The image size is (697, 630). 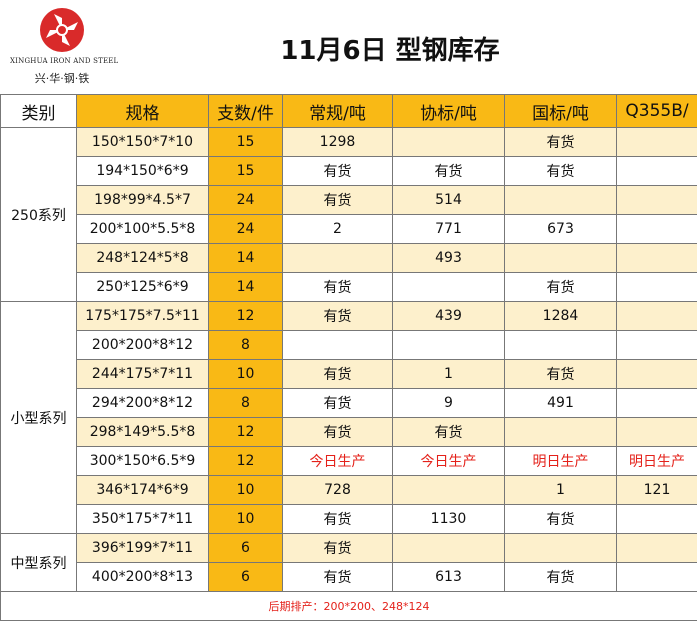 What do you see at coordinates (62, 30) in the screenshot?
I see `logo-emblem-icon` at bounding box center [62, 30].